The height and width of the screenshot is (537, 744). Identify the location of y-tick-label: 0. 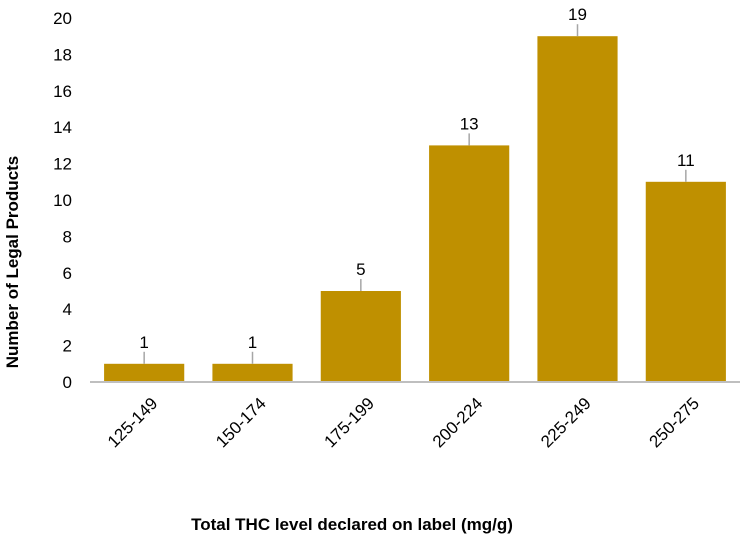
(67, 382).